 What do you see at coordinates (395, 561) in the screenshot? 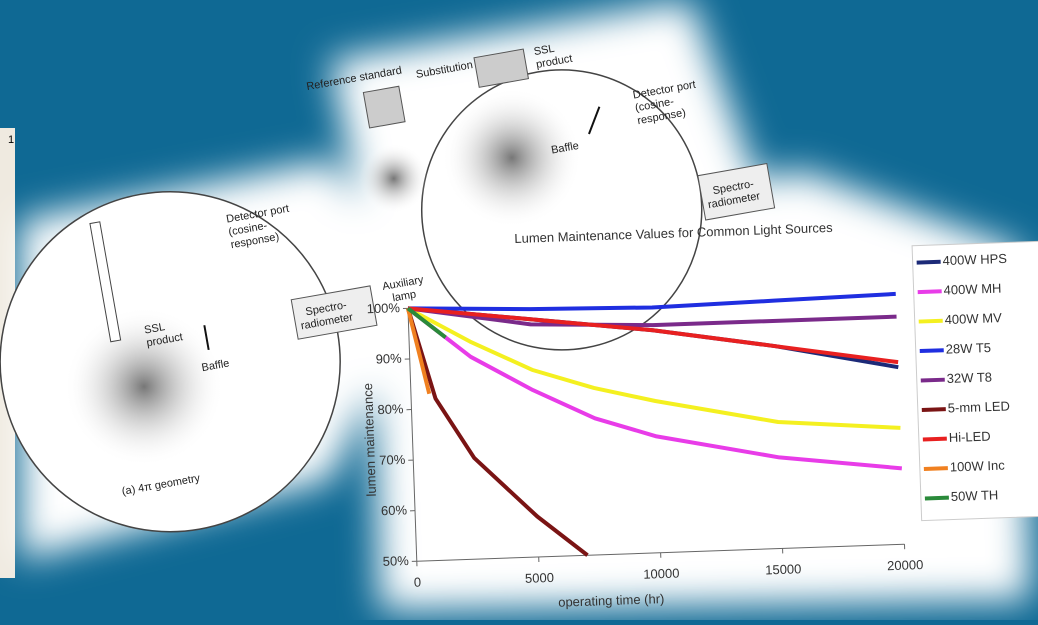
I see `y-tick-label: 50%` at bounding box center [395, 561].